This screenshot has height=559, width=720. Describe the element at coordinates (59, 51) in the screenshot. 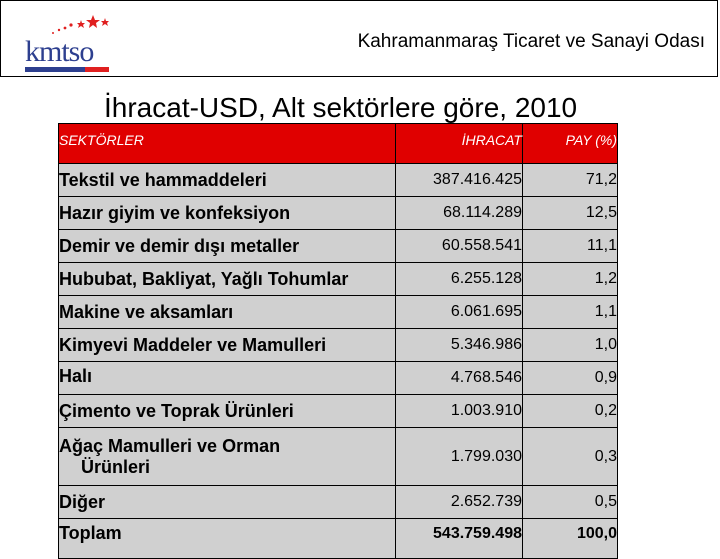

I see `logo-wordmark: kmtso` at that location.